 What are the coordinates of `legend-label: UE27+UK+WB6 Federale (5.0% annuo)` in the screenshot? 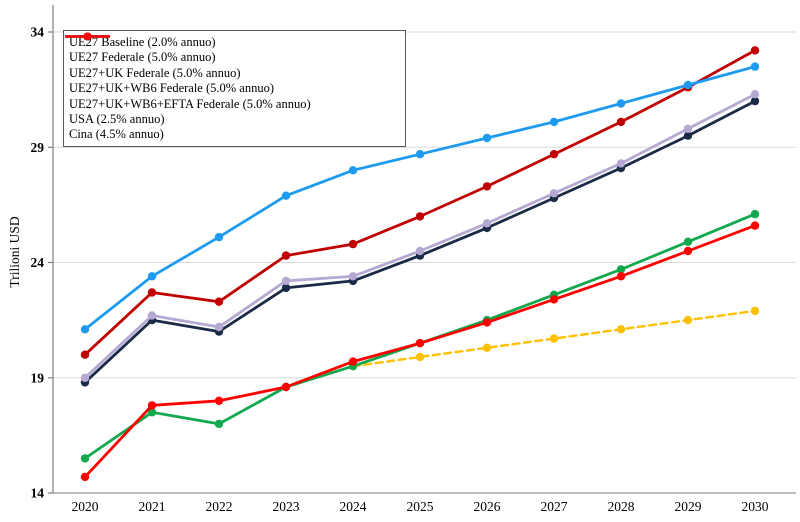 It's located at (172, 88).